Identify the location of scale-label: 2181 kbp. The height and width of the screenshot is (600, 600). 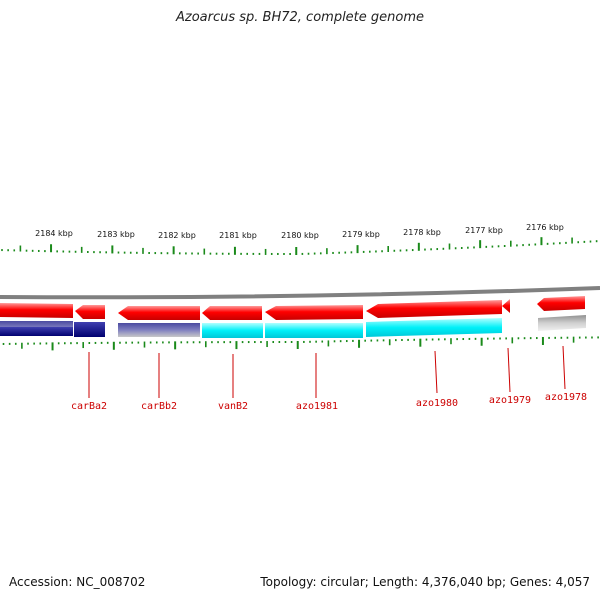
(238, 235).